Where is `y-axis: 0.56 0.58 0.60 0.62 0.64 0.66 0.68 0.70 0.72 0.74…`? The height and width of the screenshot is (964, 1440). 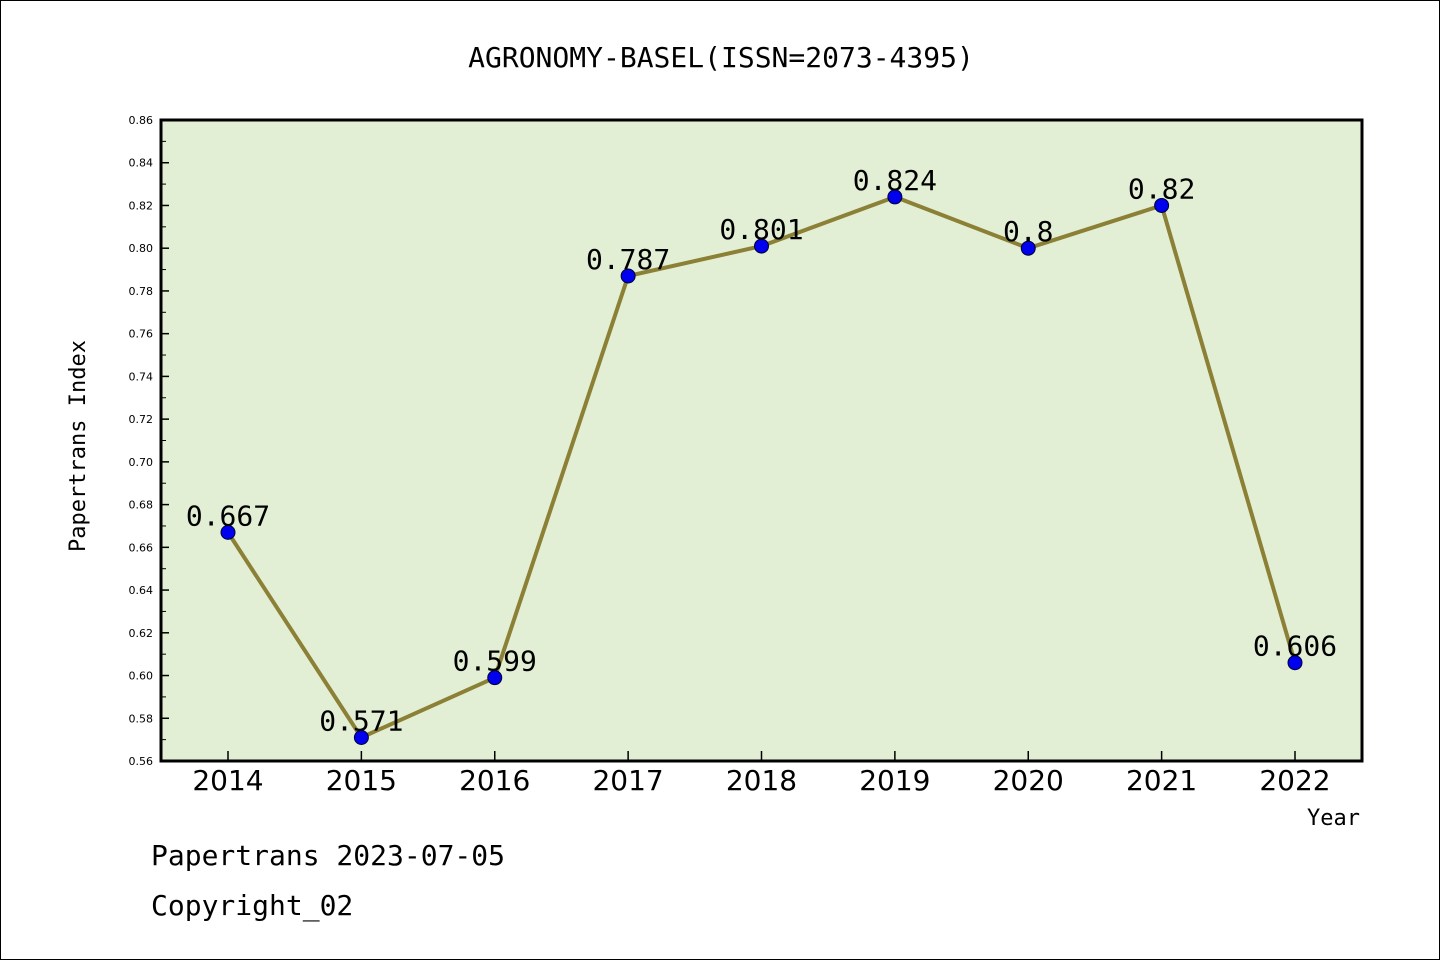 y-axis: 0.56 0.58 0.60 0.62 0.64 0.66 0.68 0.70 0.72 0.74… is located at coordinates (149, 441).